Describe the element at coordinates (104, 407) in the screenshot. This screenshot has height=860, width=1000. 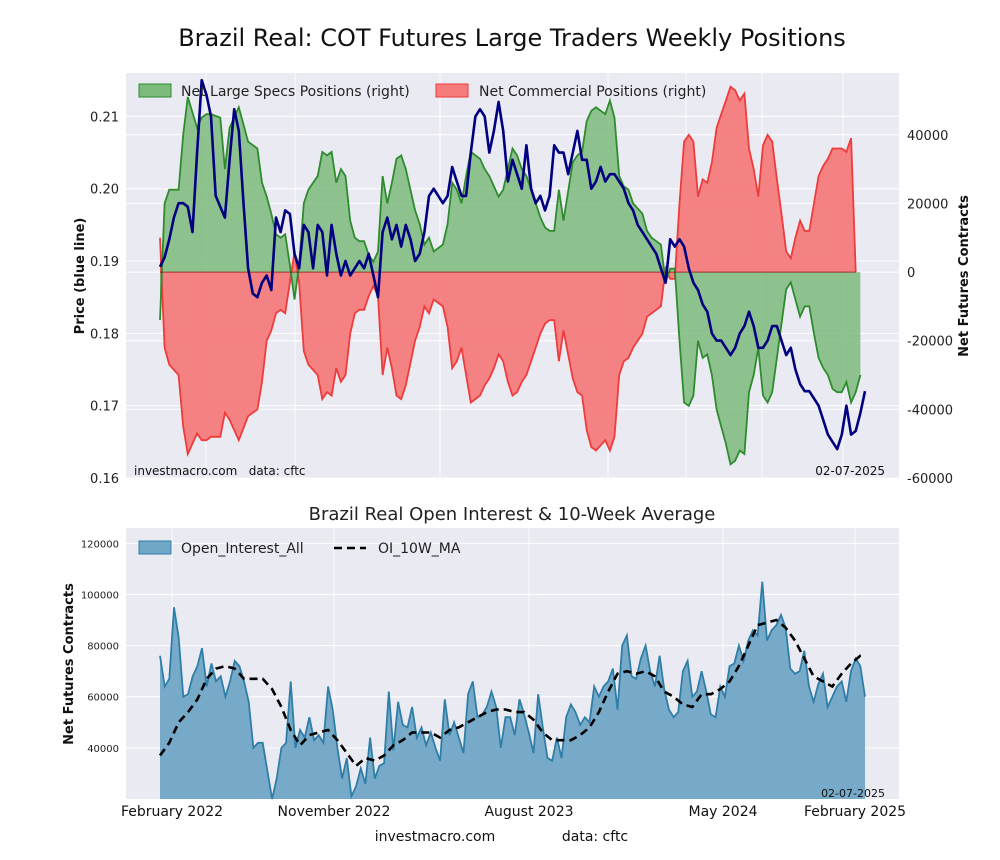
I see `left-tick-label-1: 0.17` at that location.